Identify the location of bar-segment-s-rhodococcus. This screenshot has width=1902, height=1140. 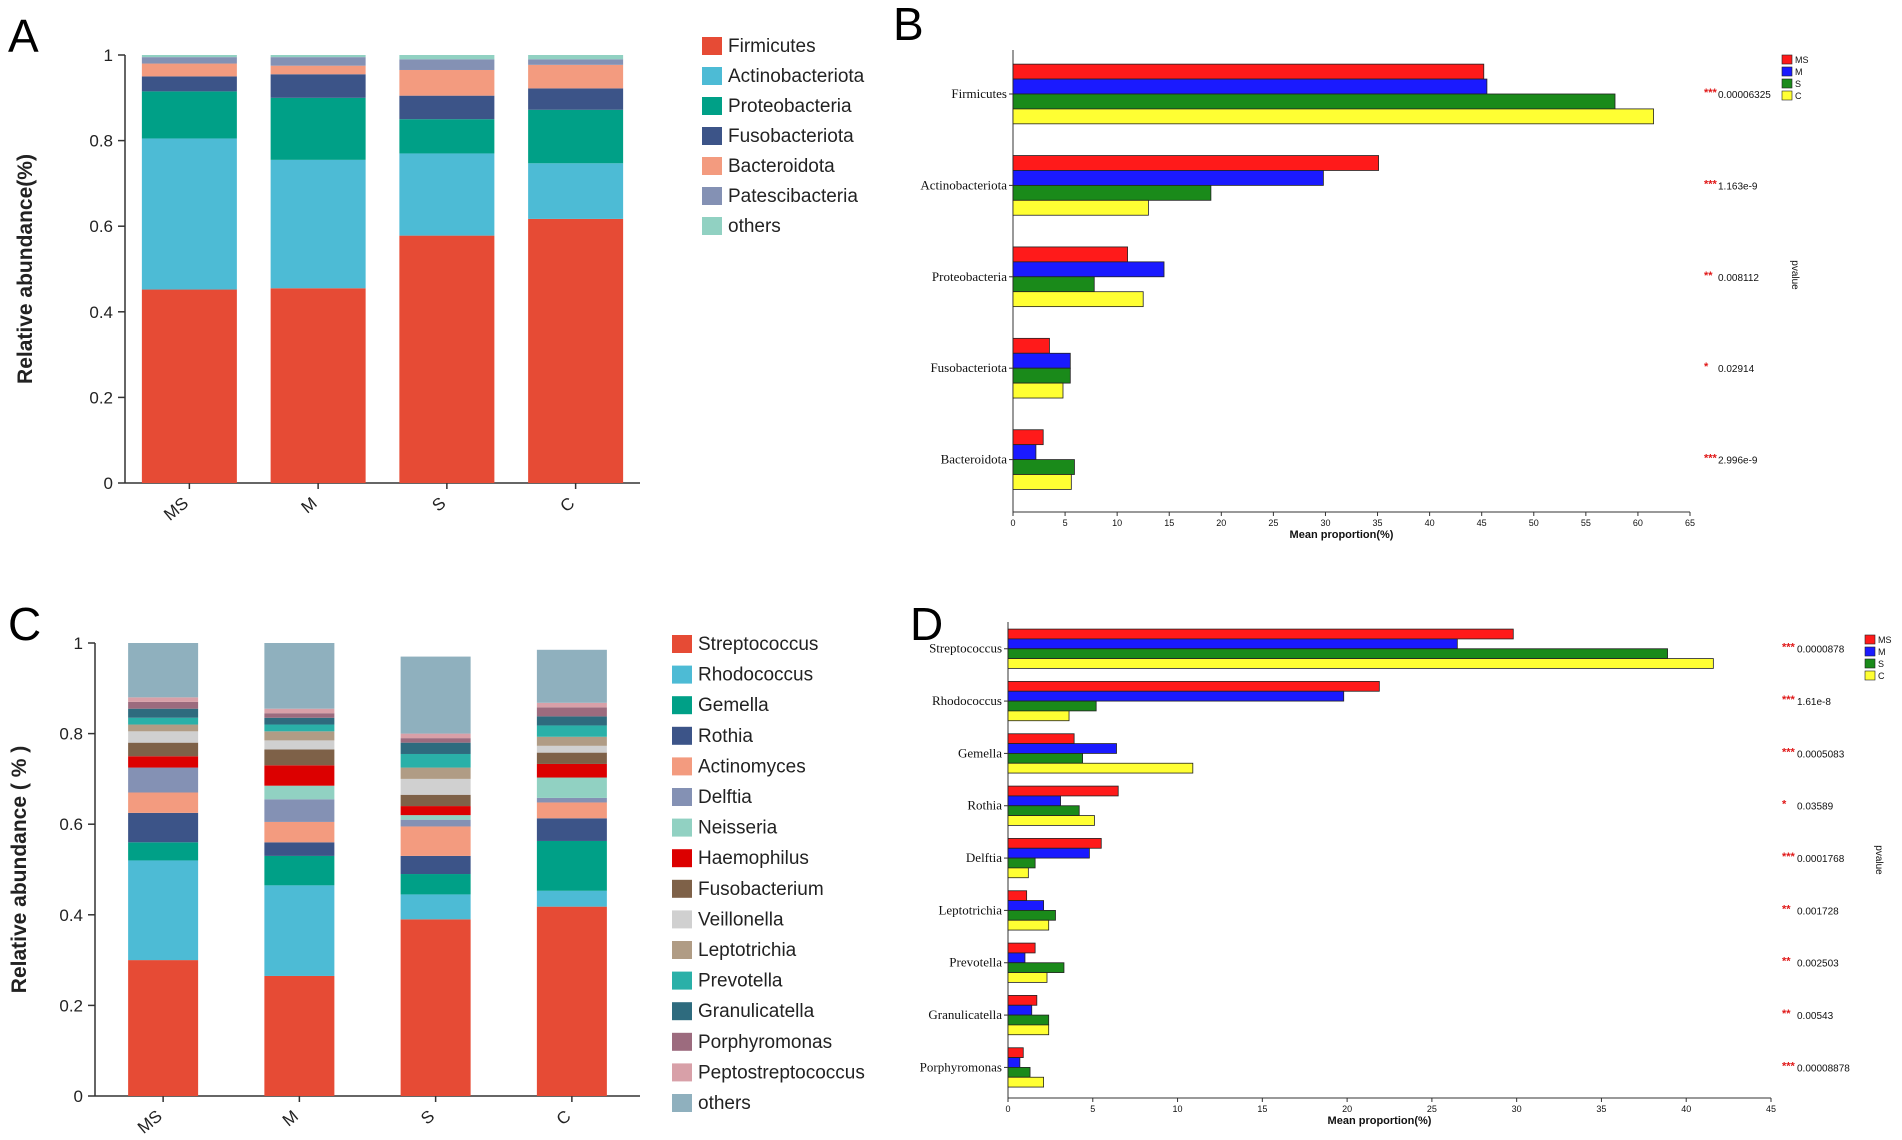
(435, 907).